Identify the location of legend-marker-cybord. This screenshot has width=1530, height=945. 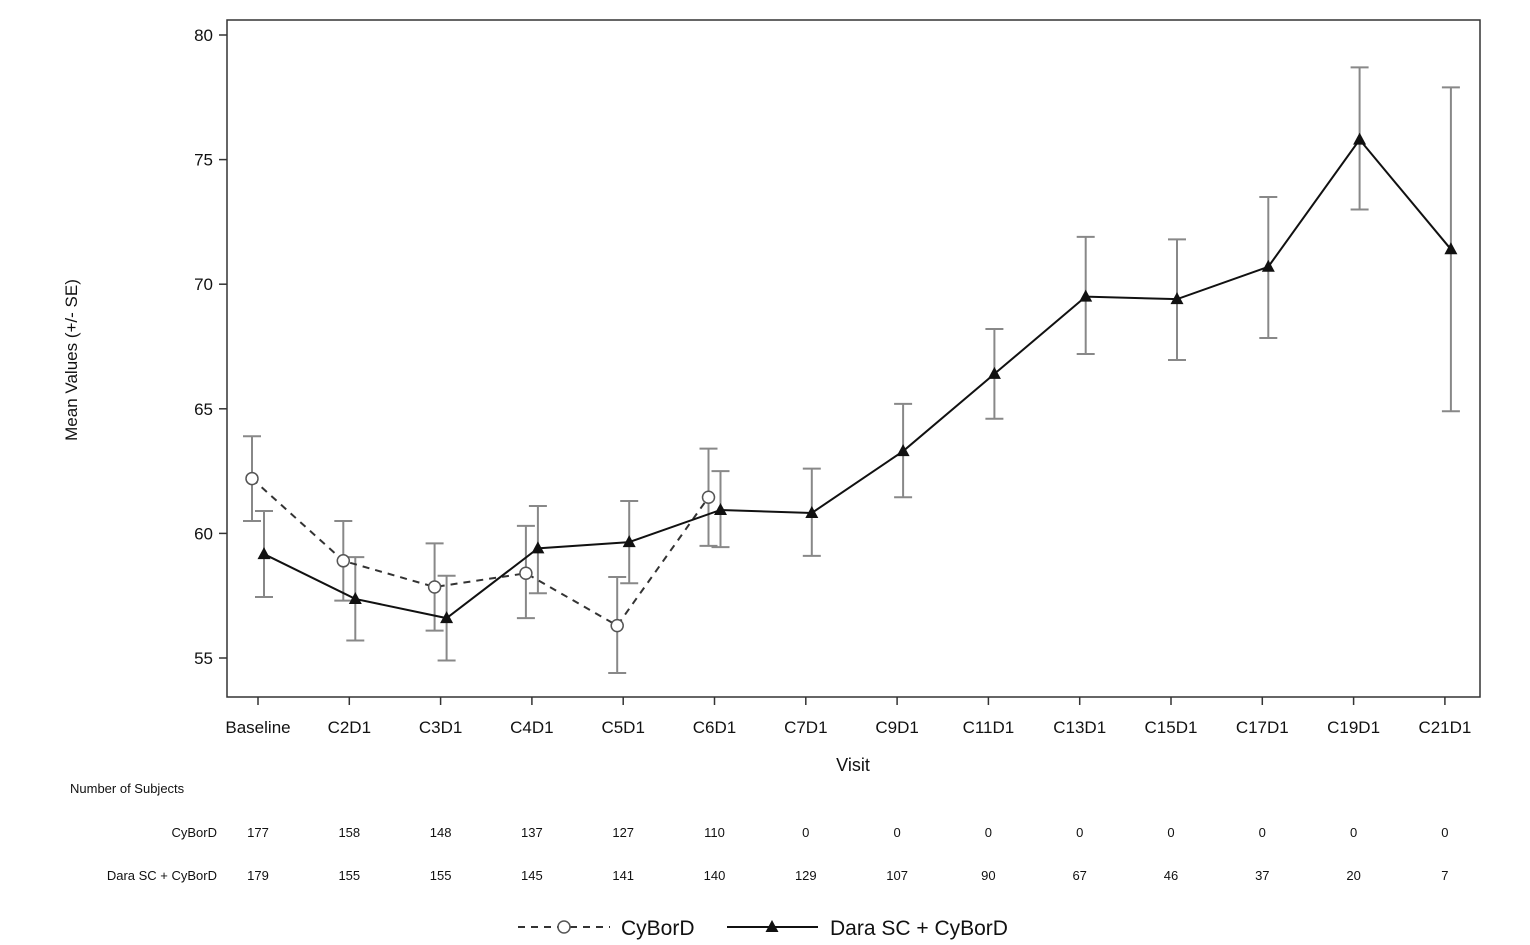
(564, 927).